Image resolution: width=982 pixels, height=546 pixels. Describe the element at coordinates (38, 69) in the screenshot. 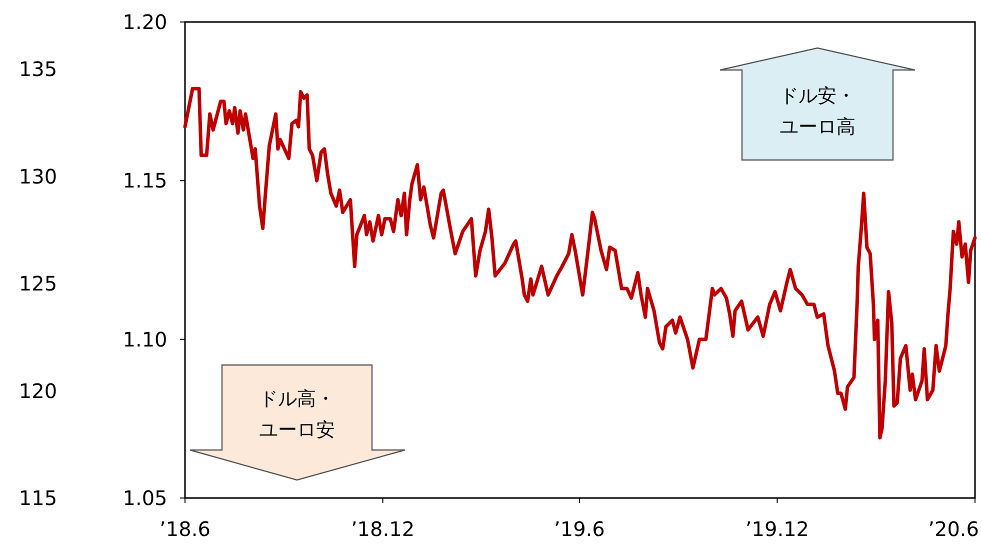

I see `y2-tick-label: 135` at that location.